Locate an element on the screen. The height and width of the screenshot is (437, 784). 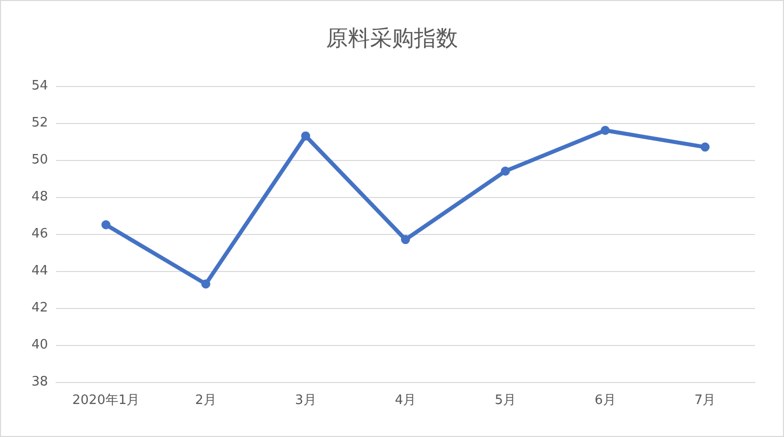
y-tick-label: 42 is located at coordinates (39, 308).